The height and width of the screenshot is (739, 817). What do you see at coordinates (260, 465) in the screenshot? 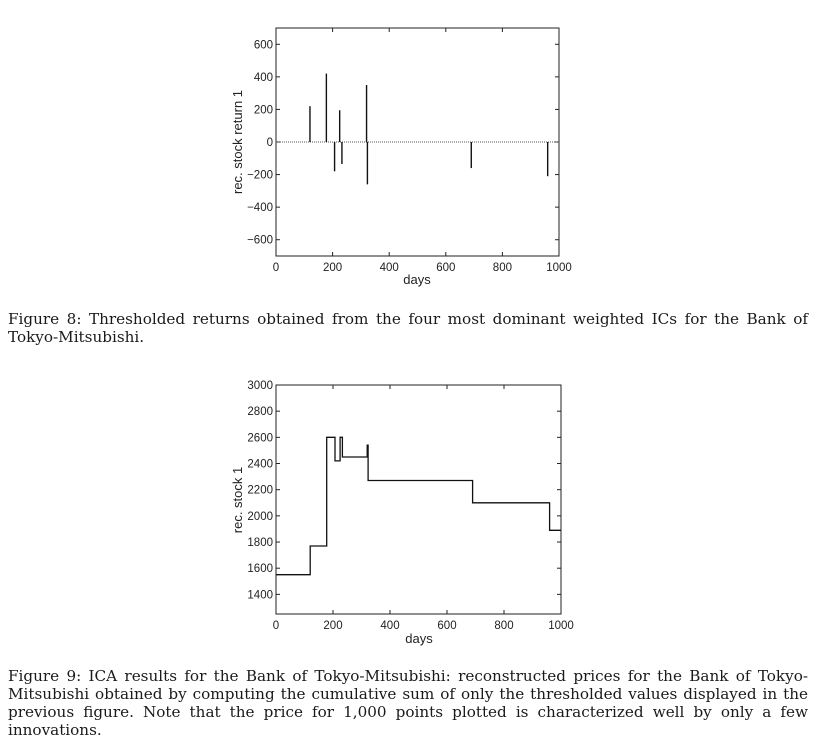
I see `y-tick-label: 2400` at bounding box center [260, 465].